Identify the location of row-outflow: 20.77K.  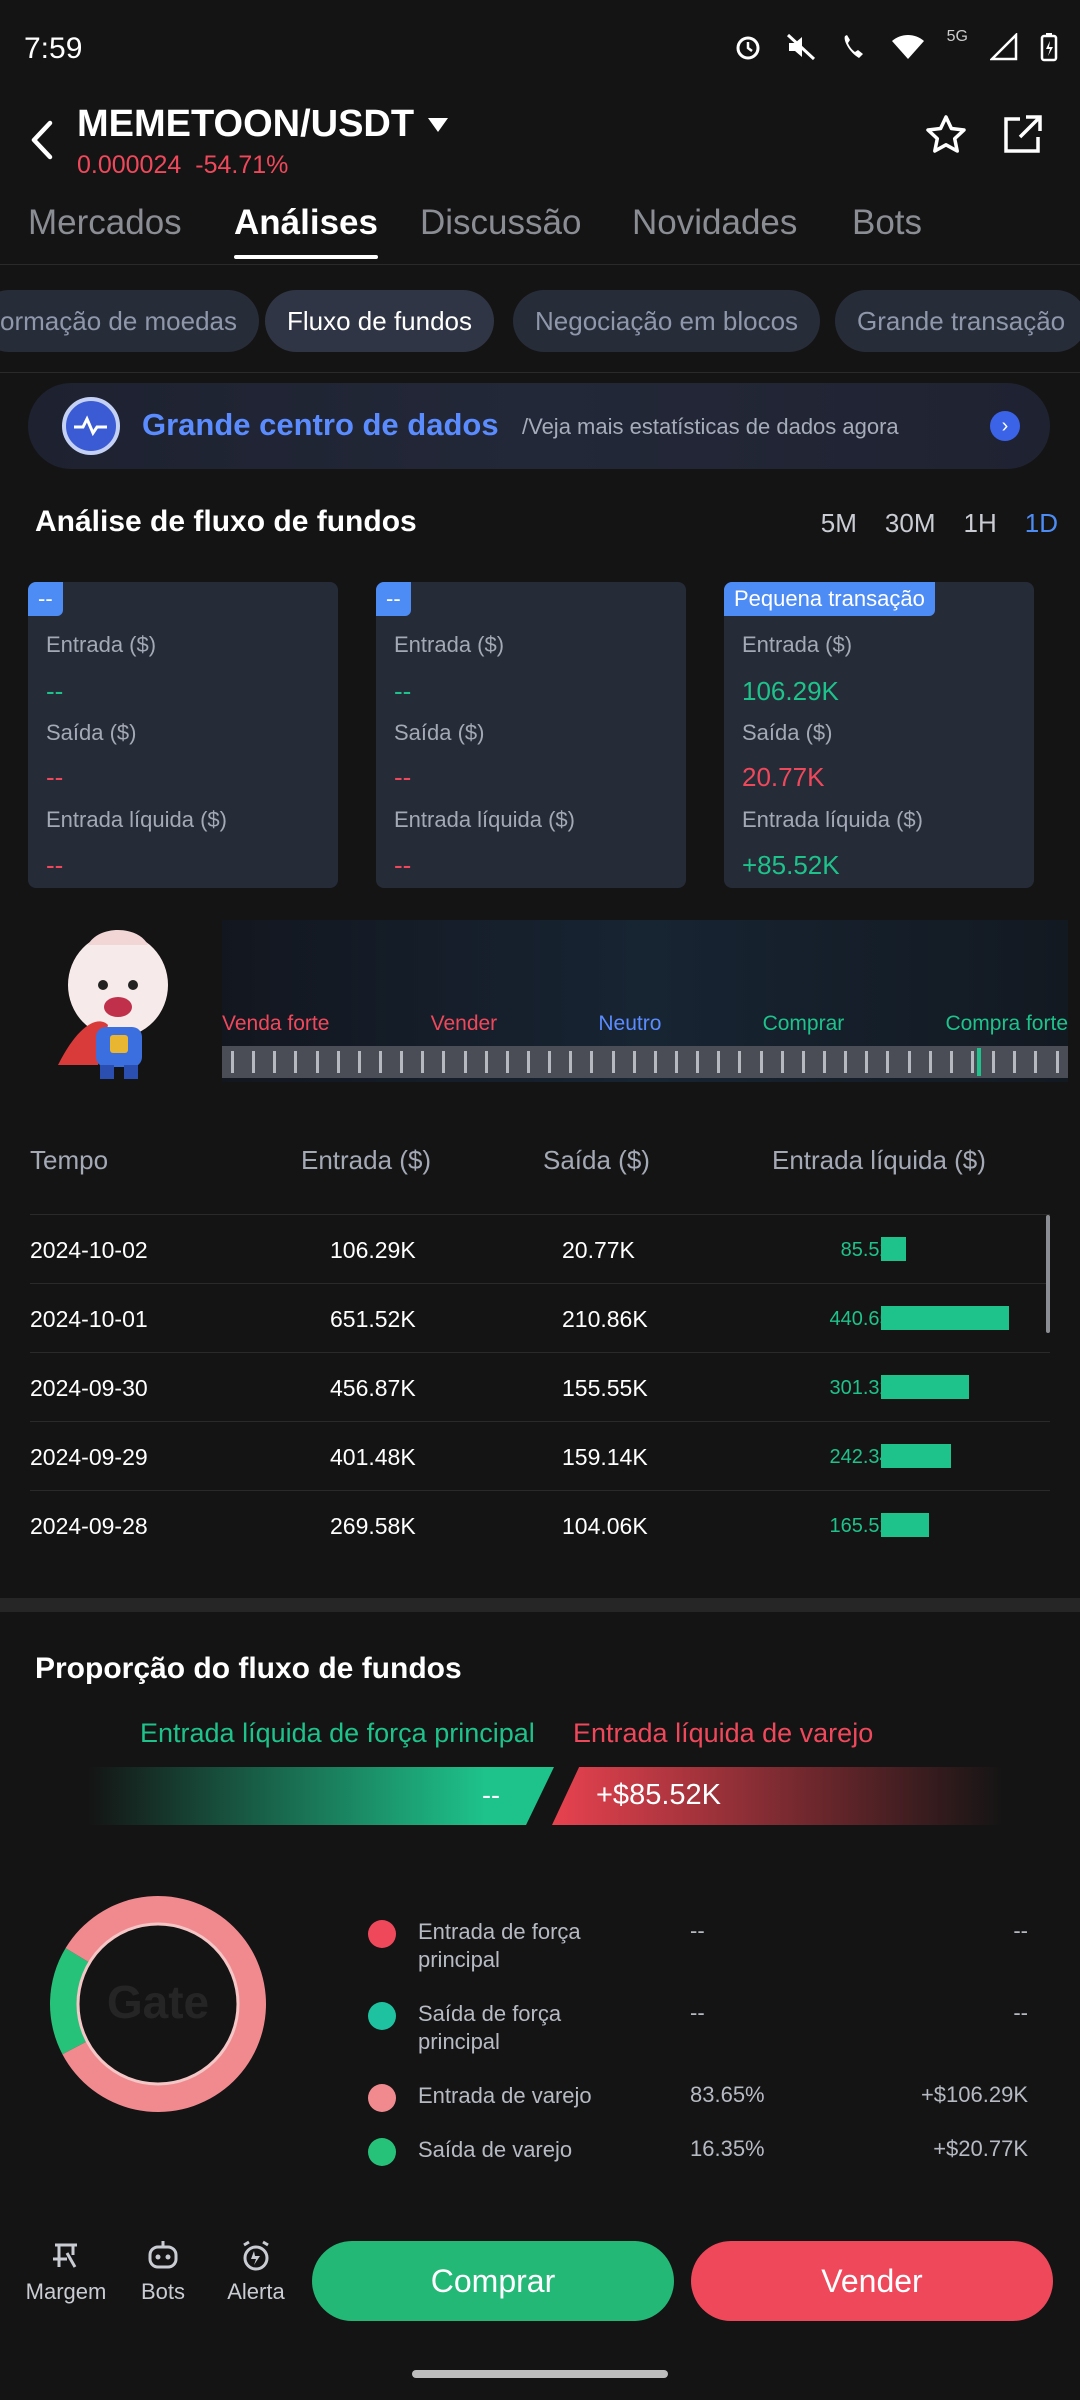
(598, 1250).